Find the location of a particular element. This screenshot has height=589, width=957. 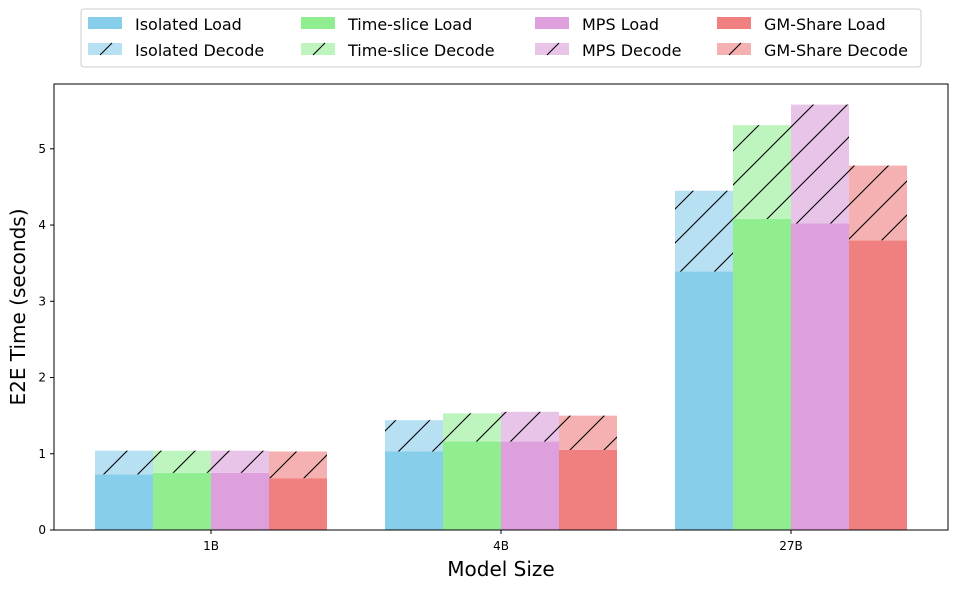

x-axis-title: Model Size is located at coordinates (500, 569).